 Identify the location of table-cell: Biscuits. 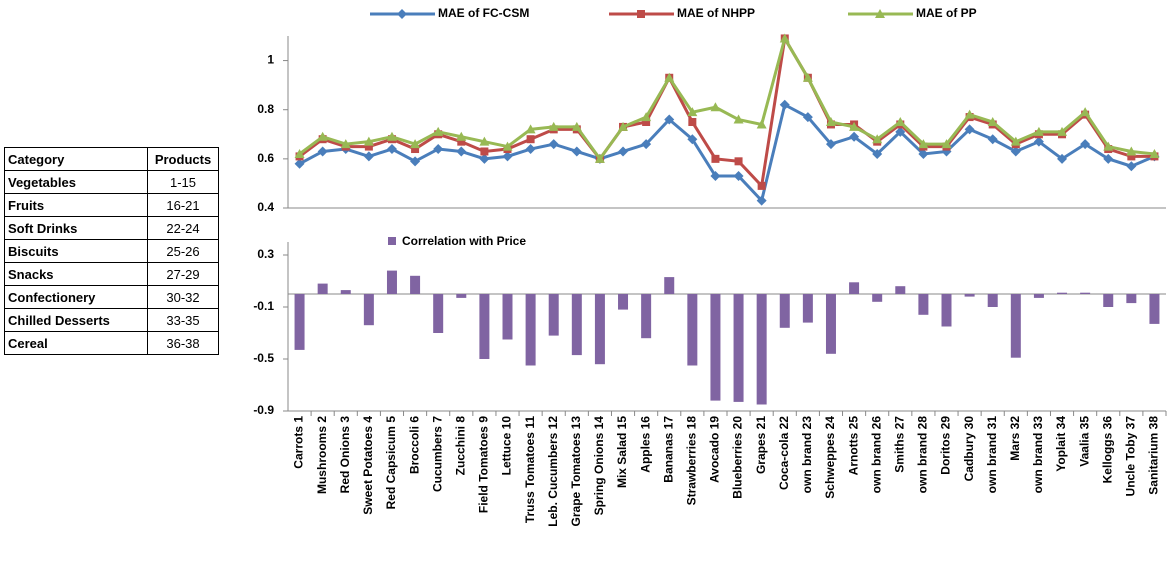
(76, 251).